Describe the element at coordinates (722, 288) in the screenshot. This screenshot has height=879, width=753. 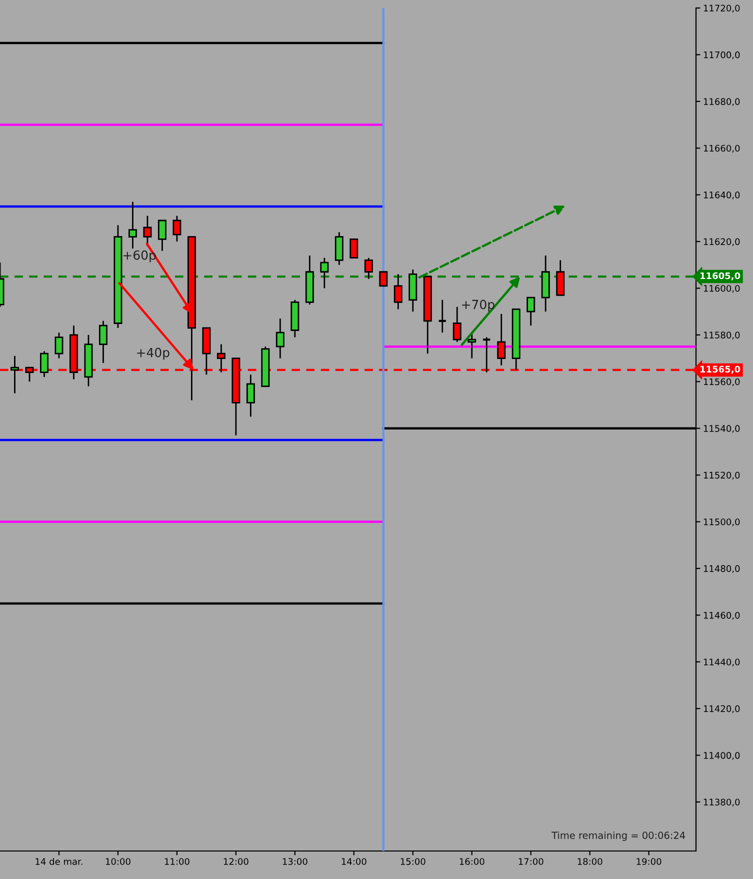
I see `y-tick-label: 11600,0` at that location.